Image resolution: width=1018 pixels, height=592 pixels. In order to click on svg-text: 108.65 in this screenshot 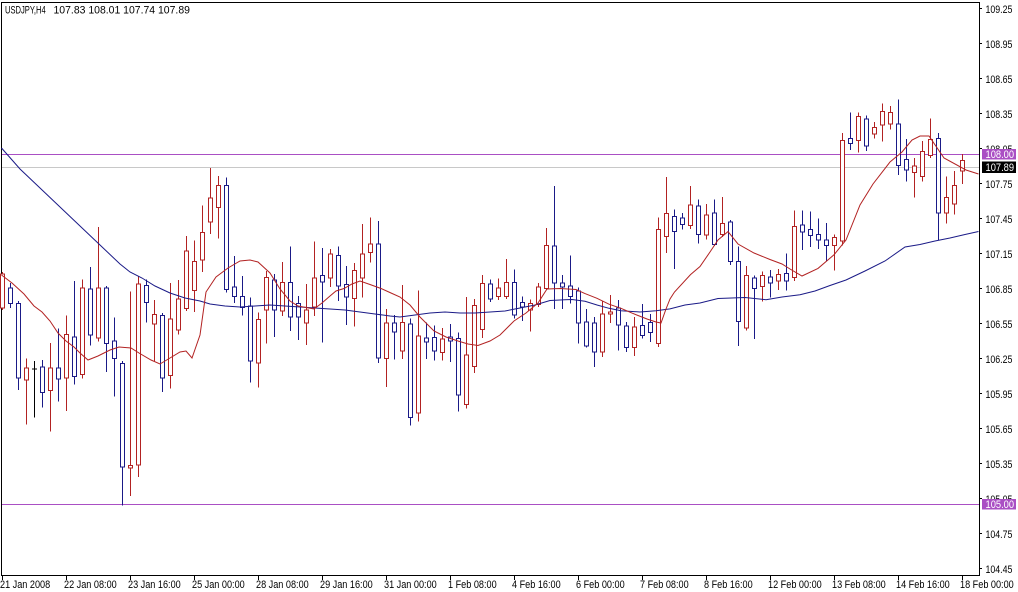, I will do `click(999, 80)`.